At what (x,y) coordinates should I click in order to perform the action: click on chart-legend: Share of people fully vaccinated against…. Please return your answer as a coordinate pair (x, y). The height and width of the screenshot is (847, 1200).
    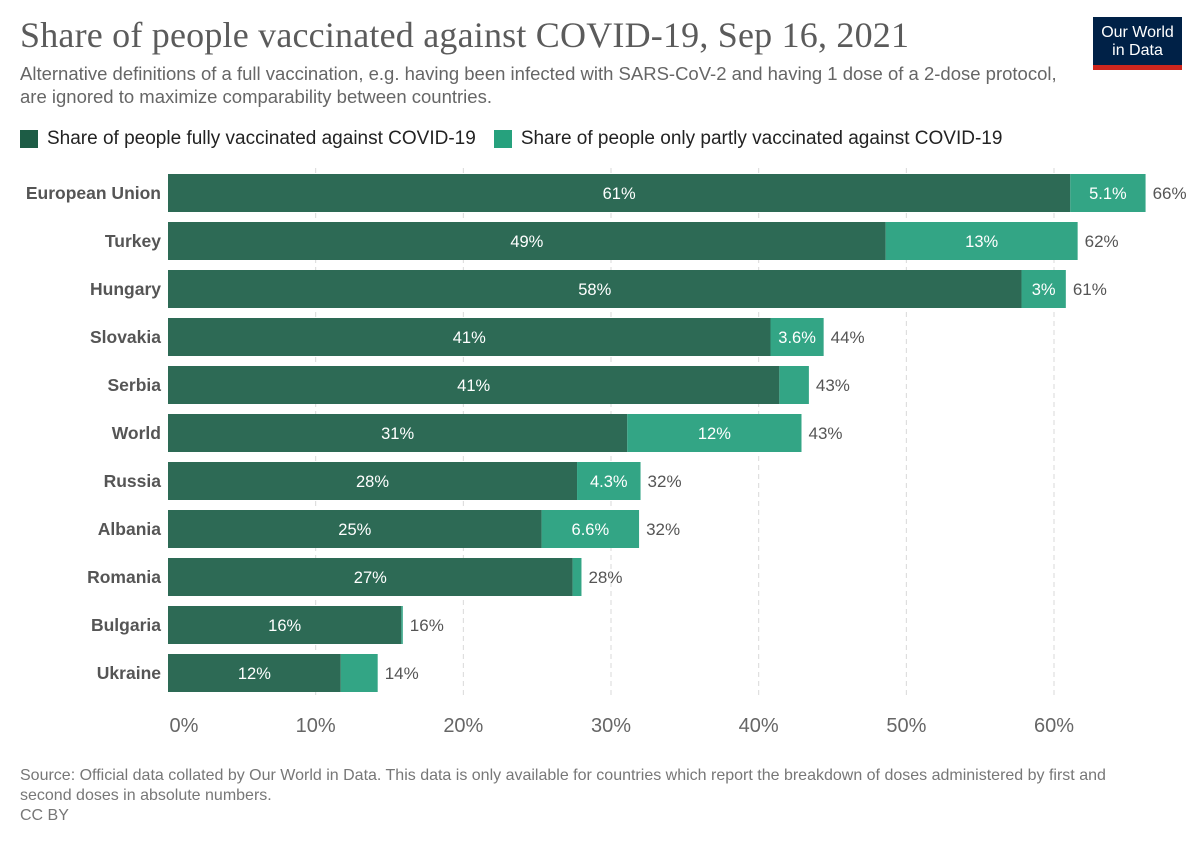
    Looking at the image, I should click on (520, 139).